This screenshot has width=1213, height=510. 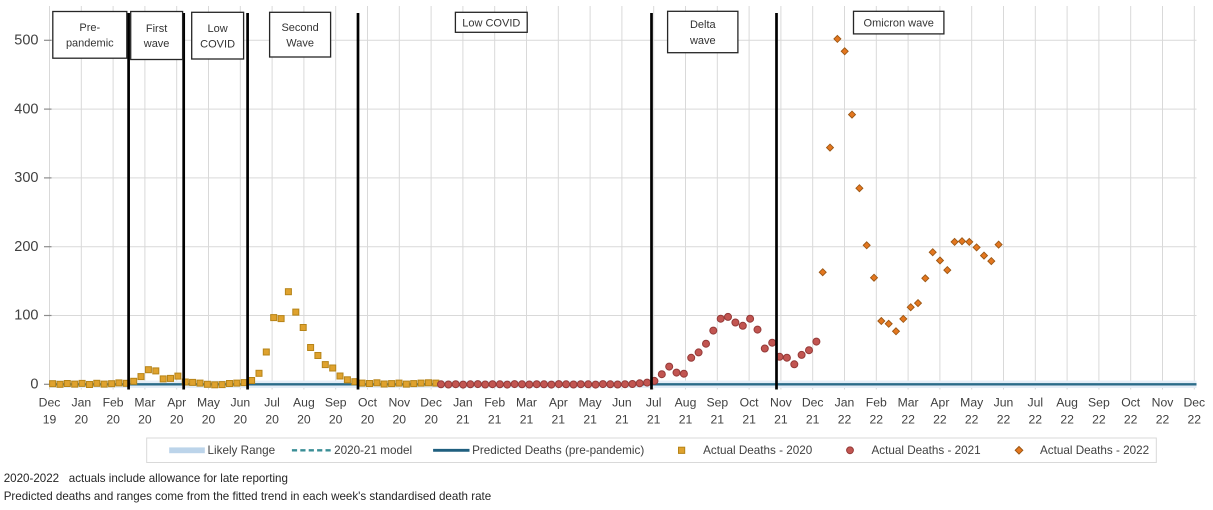 I want to click on svg-text: 2020-21 model, so click(x=373, y=450).